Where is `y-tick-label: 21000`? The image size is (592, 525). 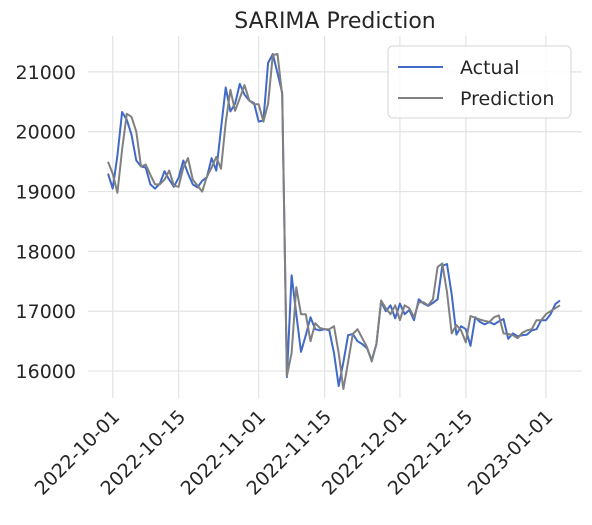 y-tick-label: 21000 is located at coordinates (46, 73).